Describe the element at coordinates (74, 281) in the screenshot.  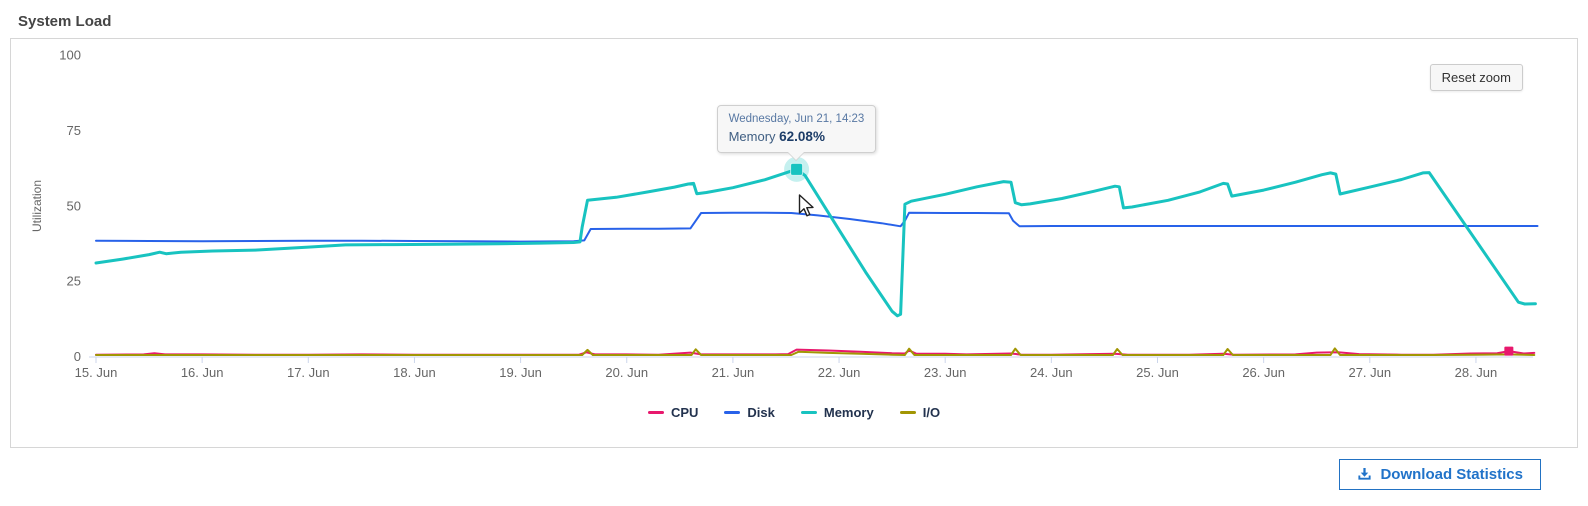
I see `y-axis-label: 25` at that location.